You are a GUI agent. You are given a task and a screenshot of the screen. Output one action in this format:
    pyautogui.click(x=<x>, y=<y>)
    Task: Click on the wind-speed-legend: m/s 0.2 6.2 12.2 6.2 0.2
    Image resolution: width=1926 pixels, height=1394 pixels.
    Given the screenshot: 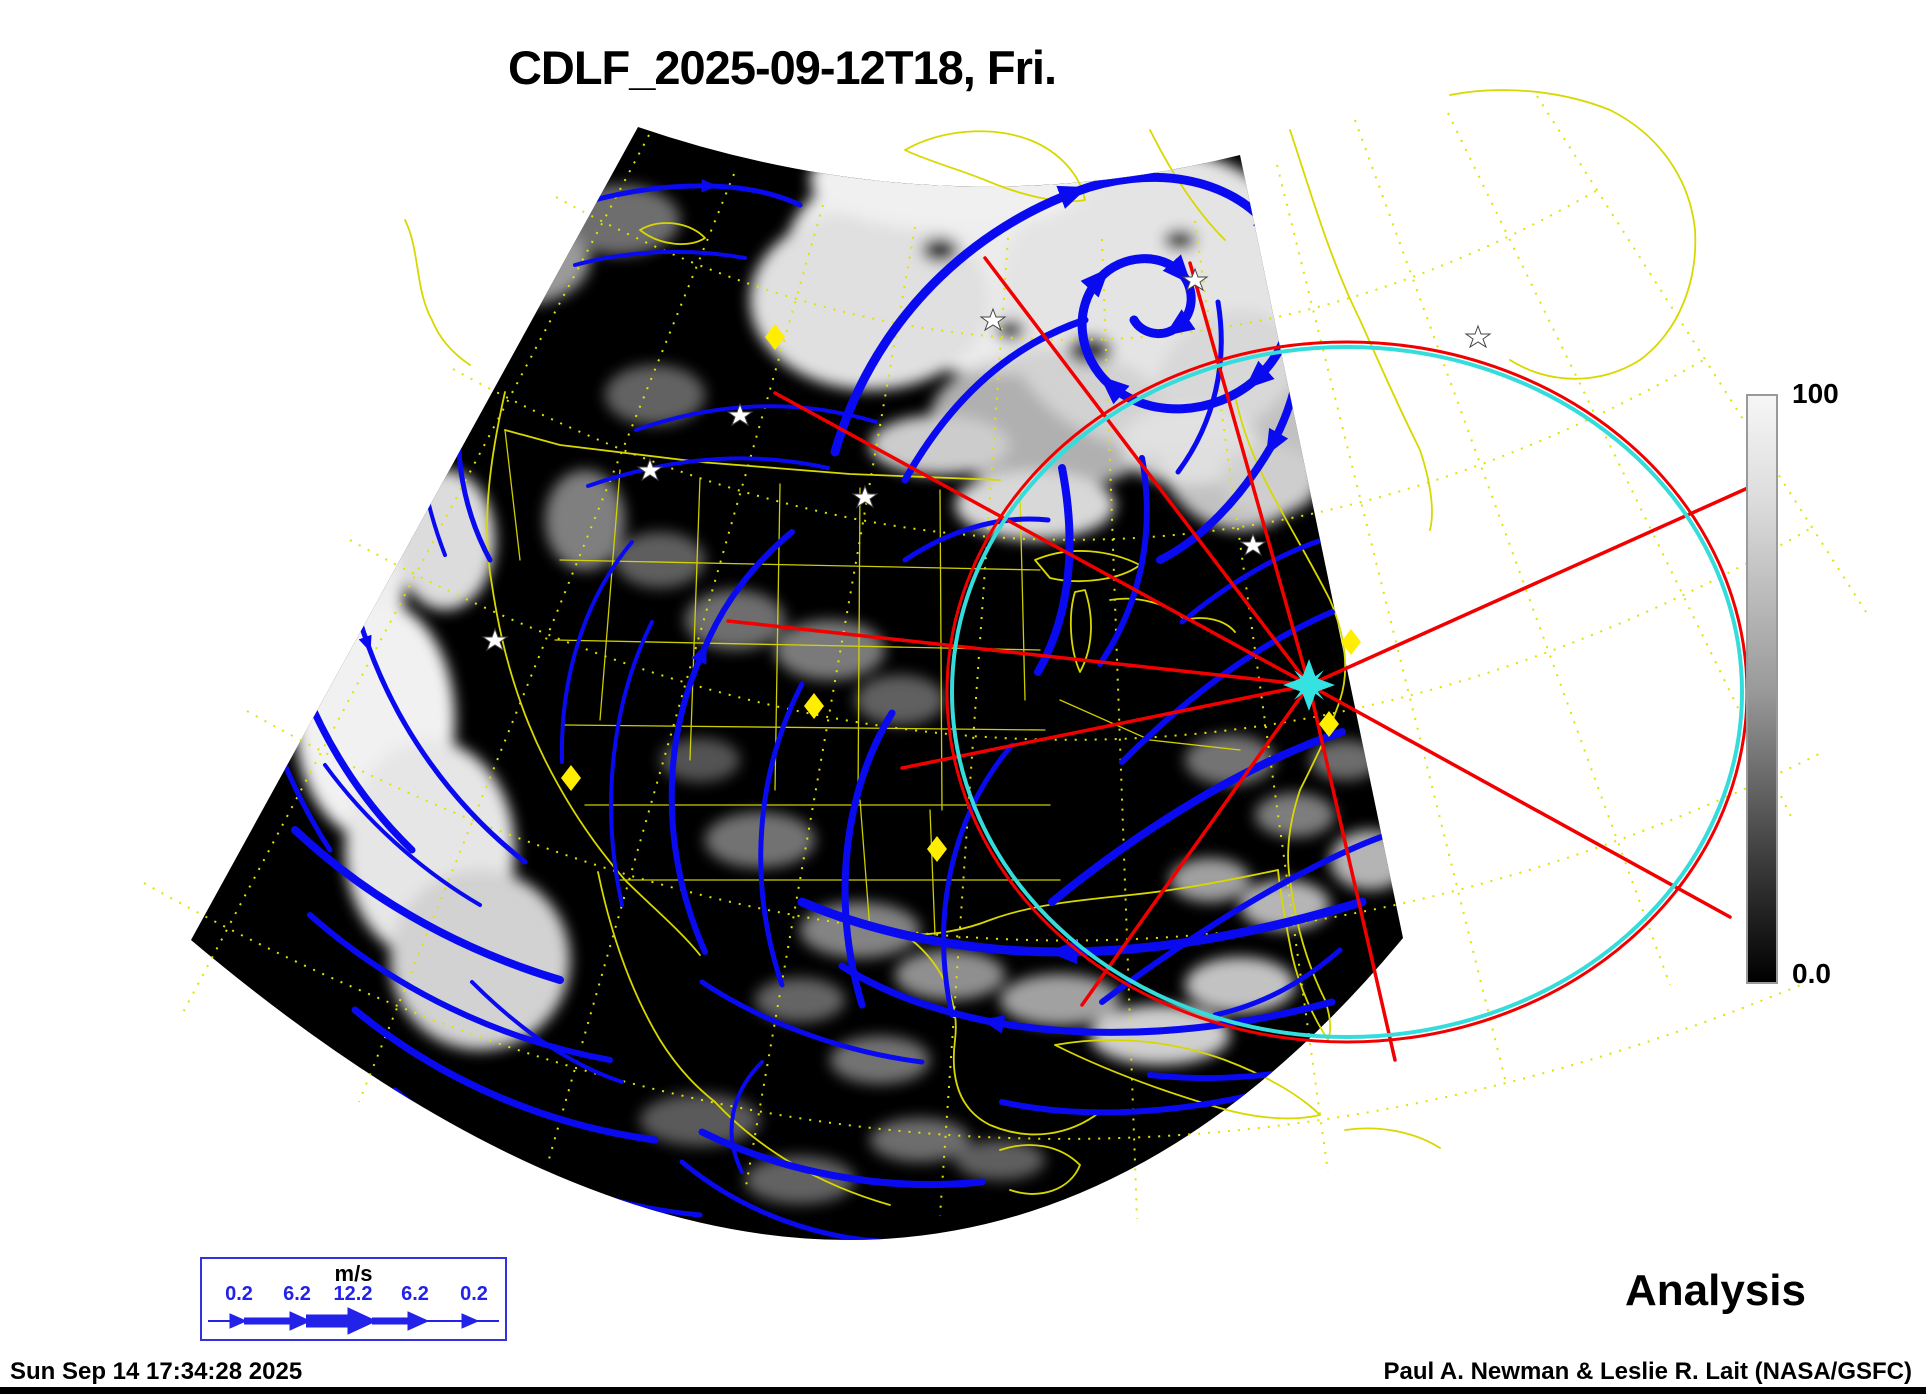 What is the action you would take?
    pyautogui.click(x=353, y=1299)
    